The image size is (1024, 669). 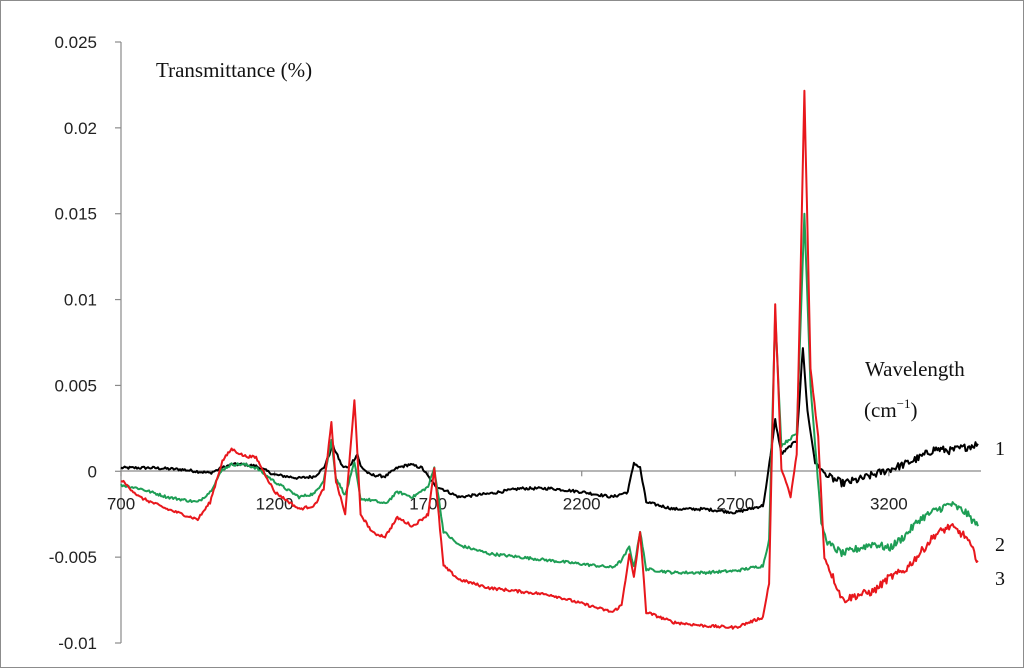 What do you see at coordinates (914, 410) in the screenshot?
I see `x-axis-unit-close: )` at bounding box center [914, 410].